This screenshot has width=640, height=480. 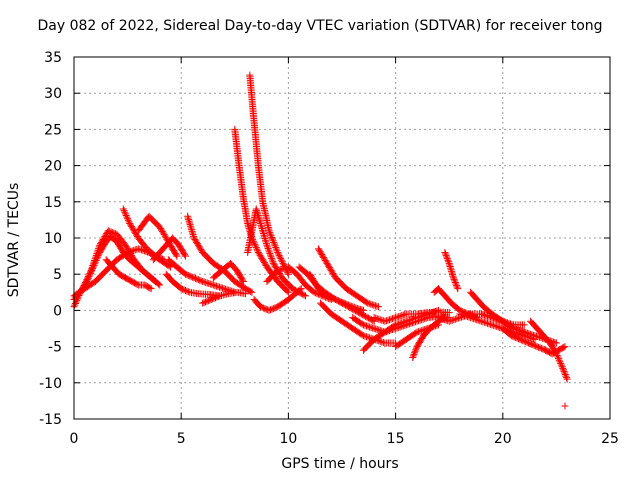 What do you see at coordinates (53, 167) in the screenshot?
I see `y-tick-label: 20` at bounding box center [53, 167].